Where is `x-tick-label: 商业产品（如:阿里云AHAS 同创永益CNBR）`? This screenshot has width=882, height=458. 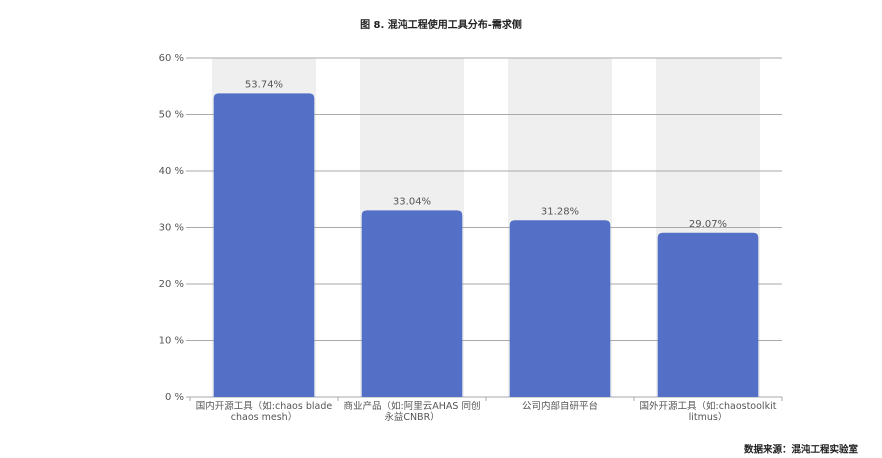 x-tick-label: 商业产品（如:阿里云AHAS 同创永益CNBR） is located at coordinates (412, 412).